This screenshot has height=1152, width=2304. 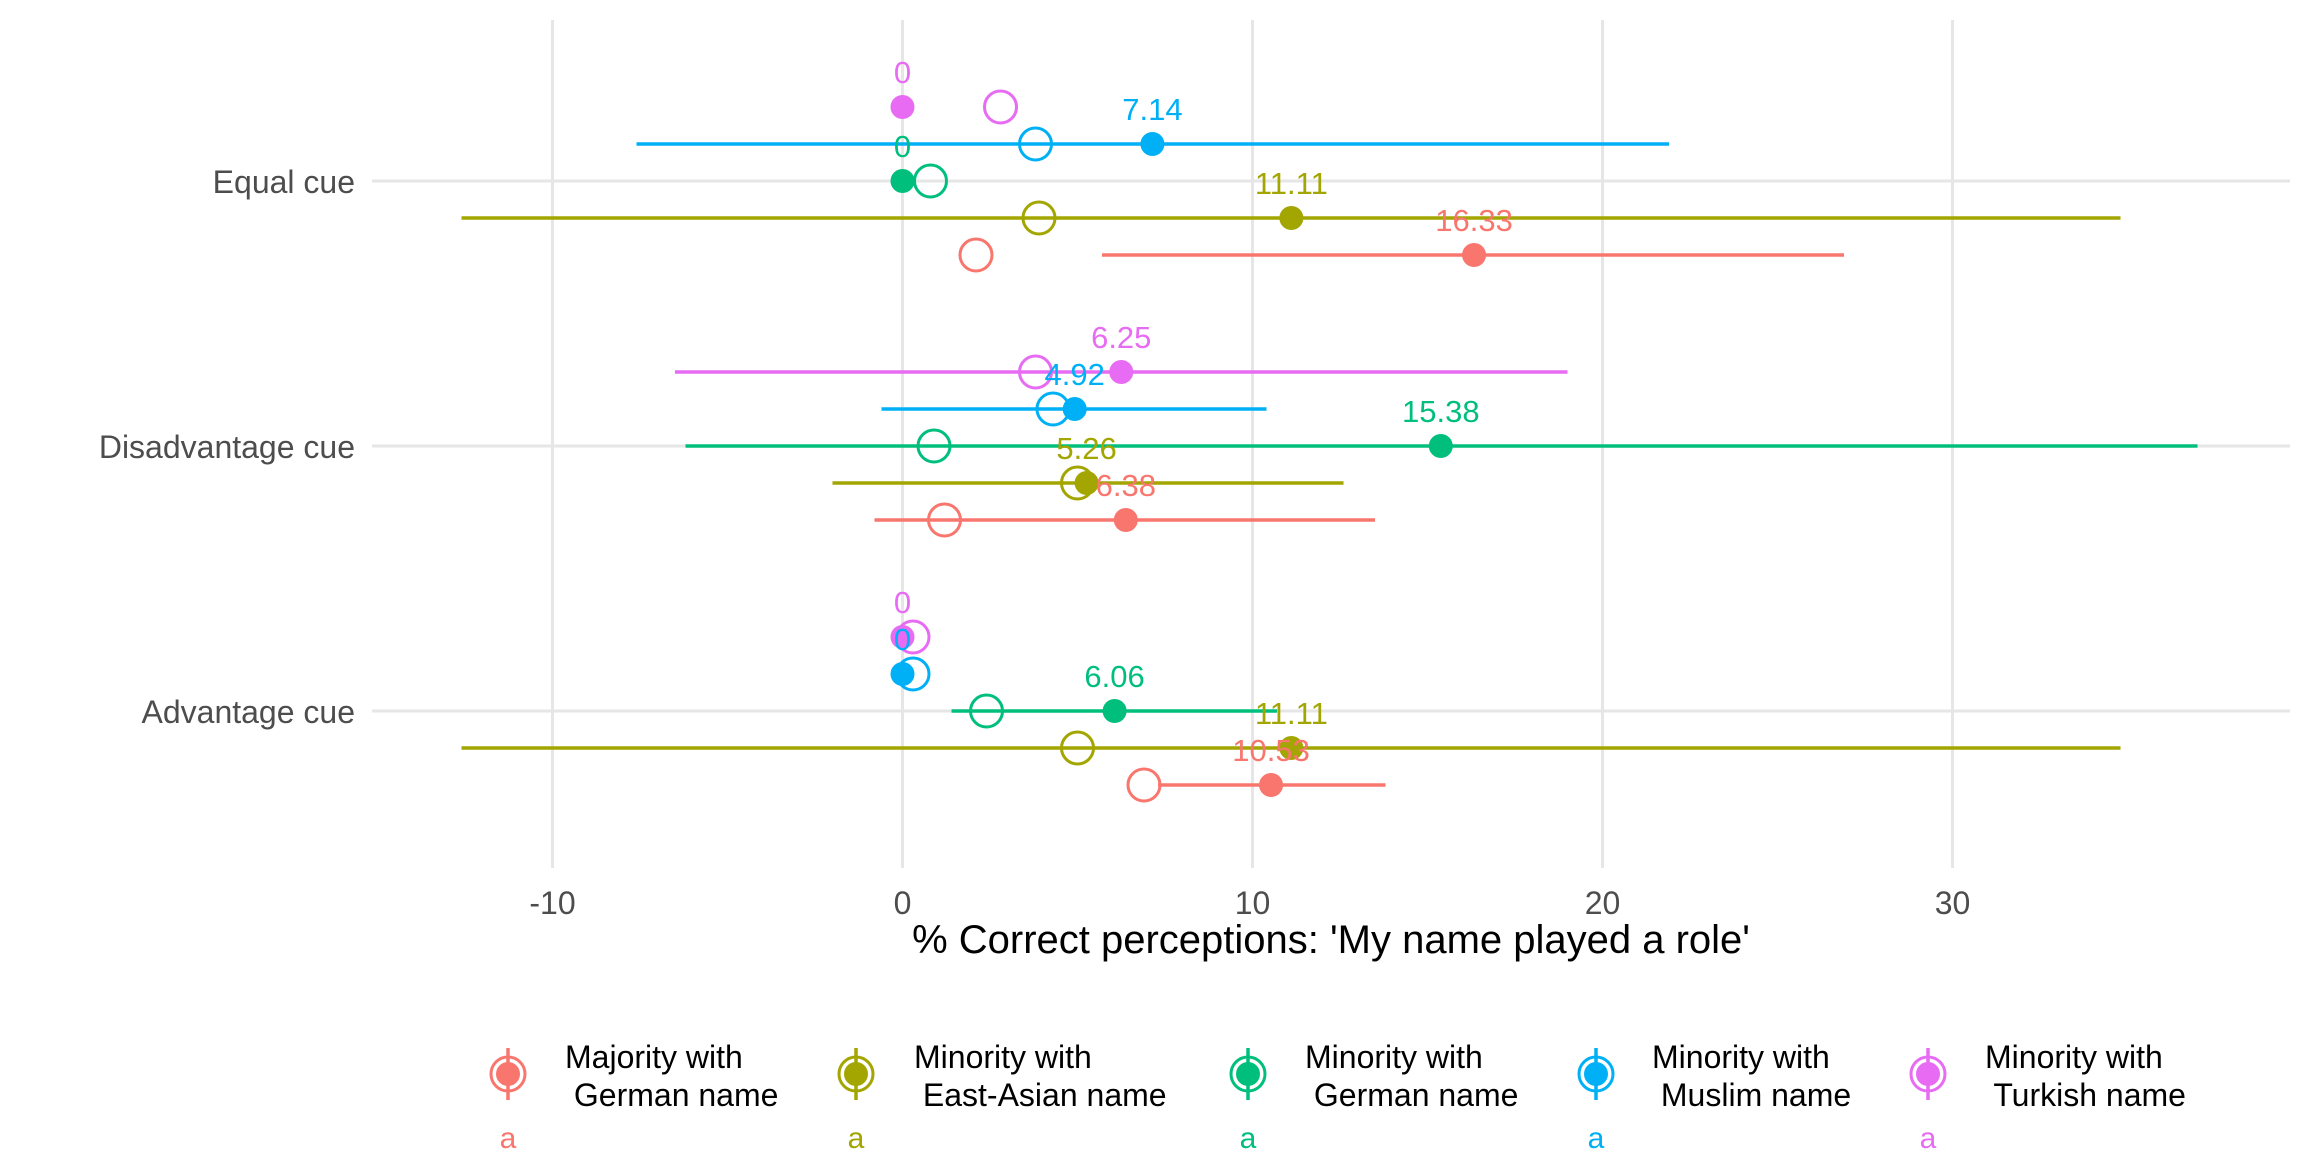 I want to click on data-label: 5.26, so click(x=1086, y=448).